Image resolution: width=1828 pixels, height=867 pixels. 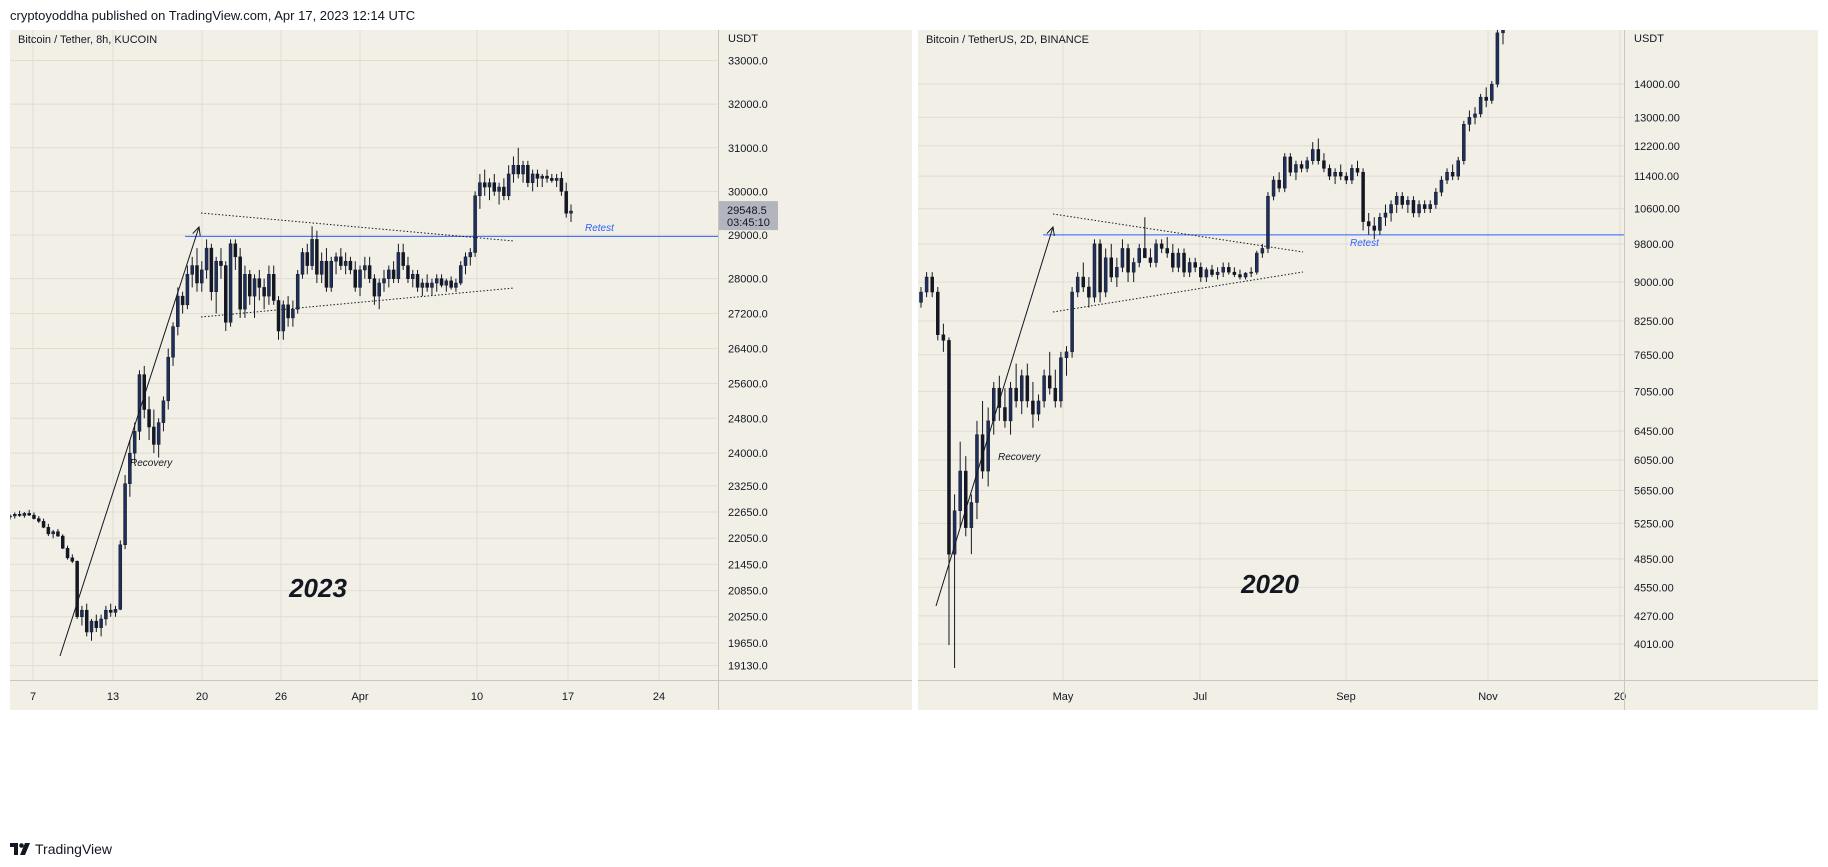 I want to click on y-tick-label: 22050.0, so click(x=748, y=539).